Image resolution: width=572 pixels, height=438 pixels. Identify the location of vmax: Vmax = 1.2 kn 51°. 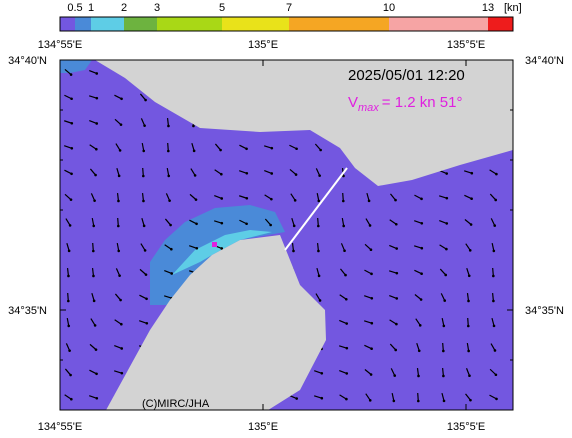
(405, 104).